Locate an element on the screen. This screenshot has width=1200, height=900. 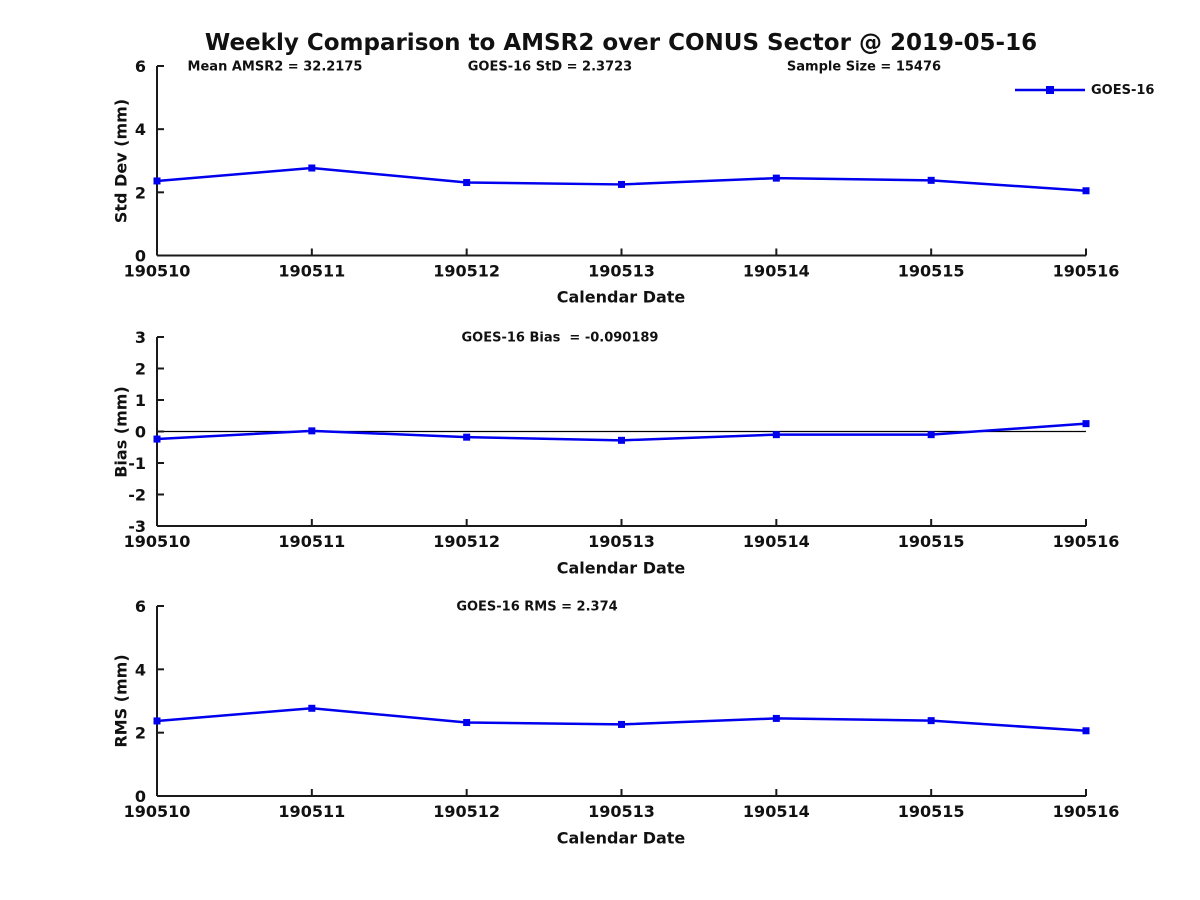
annotation-goes16-rms: GOES-16 RMS = 2.374 is located at coordinates (537, 607).